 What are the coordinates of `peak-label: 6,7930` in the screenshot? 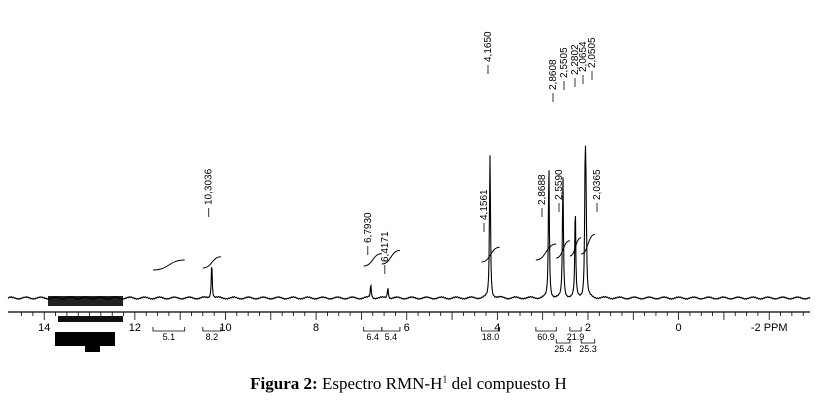 It's located at (368, 227).